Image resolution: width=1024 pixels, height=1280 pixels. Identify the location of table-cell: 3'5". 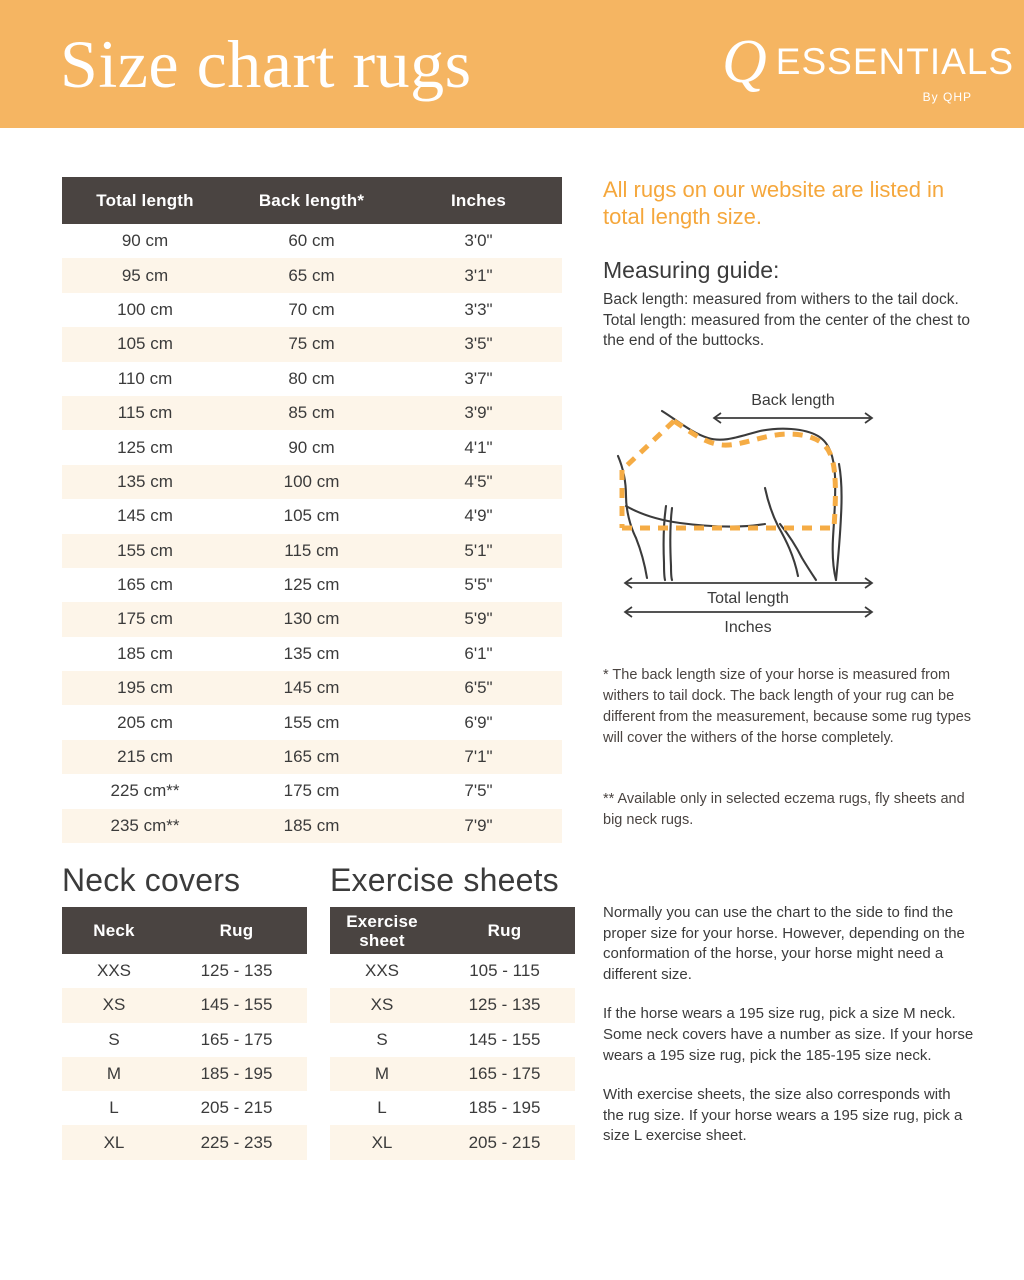
(478, 344).